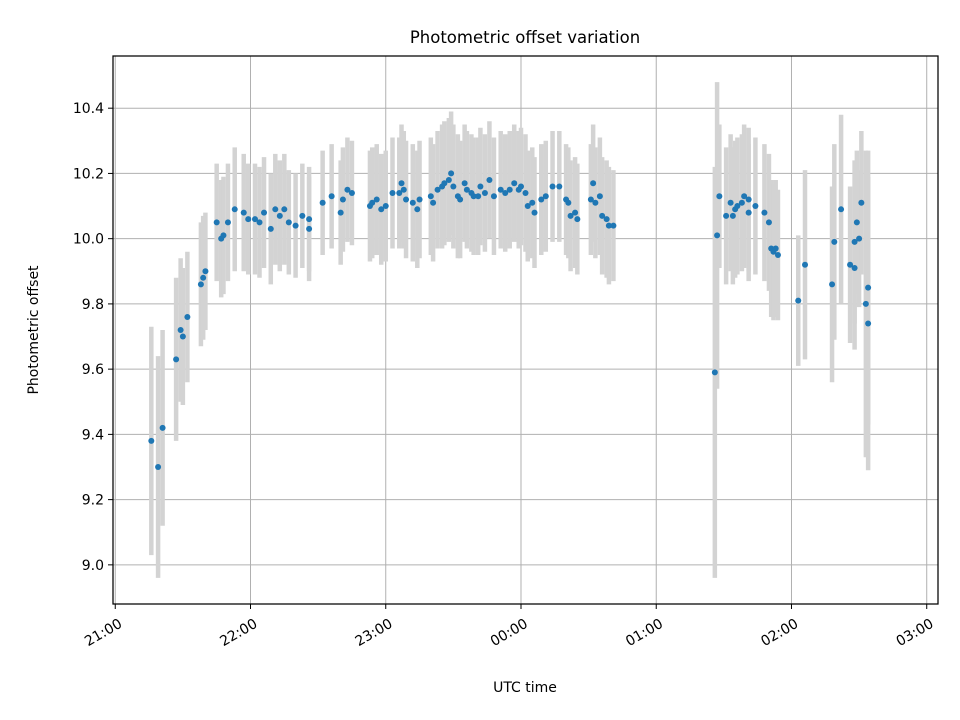  Describe the element at coordinates (93, 370) in the screenshot. I see `y-tick-label: 9.6` at that location.